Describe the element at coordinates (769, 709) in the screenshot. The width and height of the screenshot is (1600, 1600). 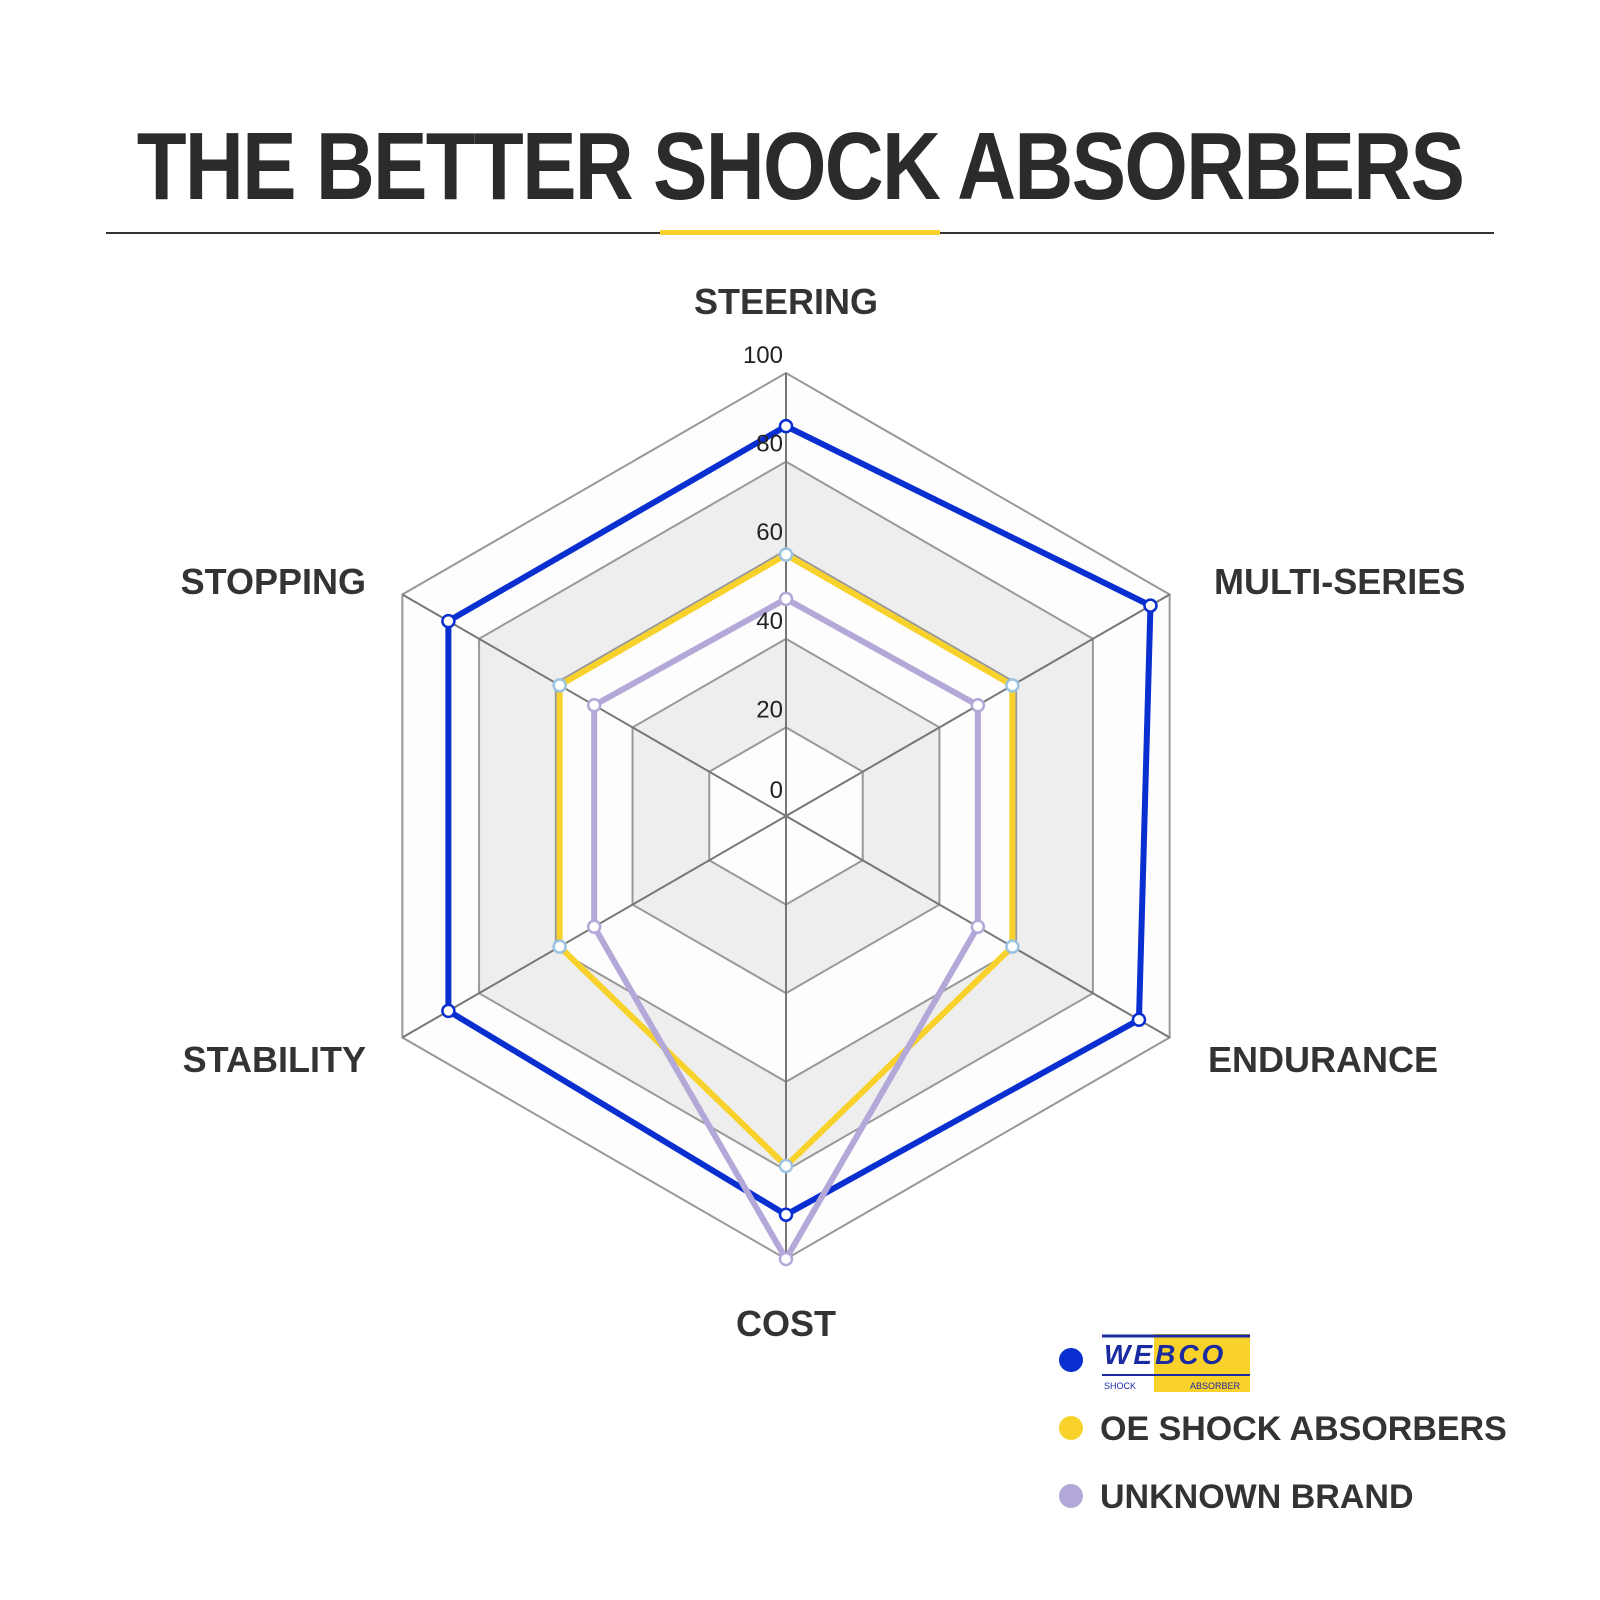
I see `tick-label: 20` at that location.